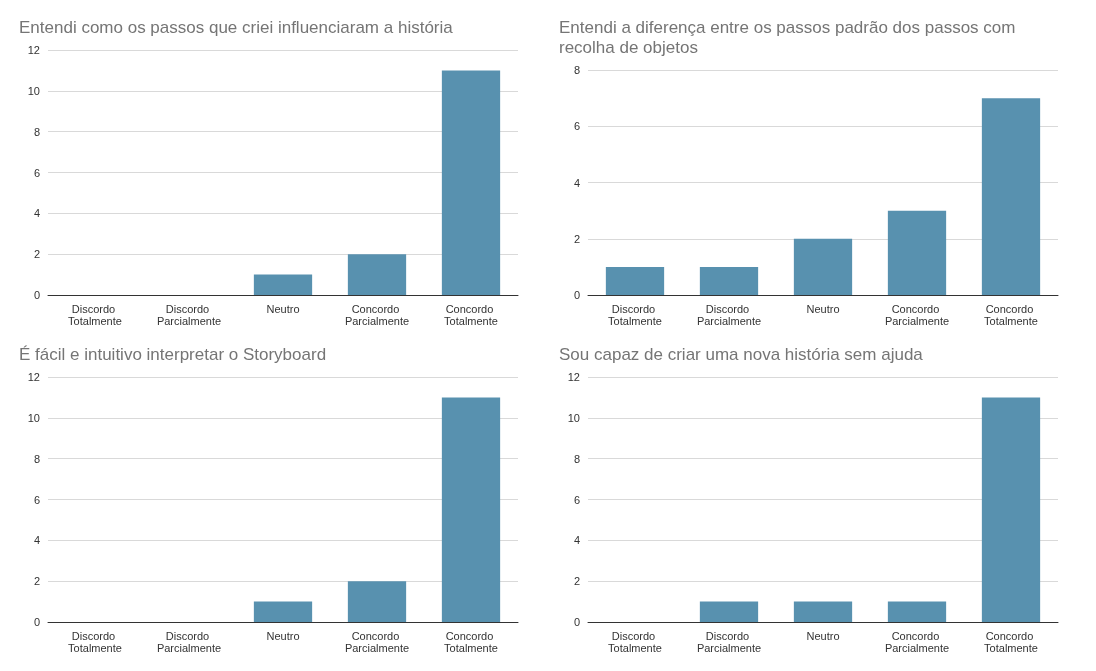 The width and height of the screenshot is (1096, 671). What do you see at coordinates (787, 37) in the screenshot?
I see `chart-title: Entendi a diferença entre os passos padrão dos passos com recolha de objetos` at bounding box center [787, 37].